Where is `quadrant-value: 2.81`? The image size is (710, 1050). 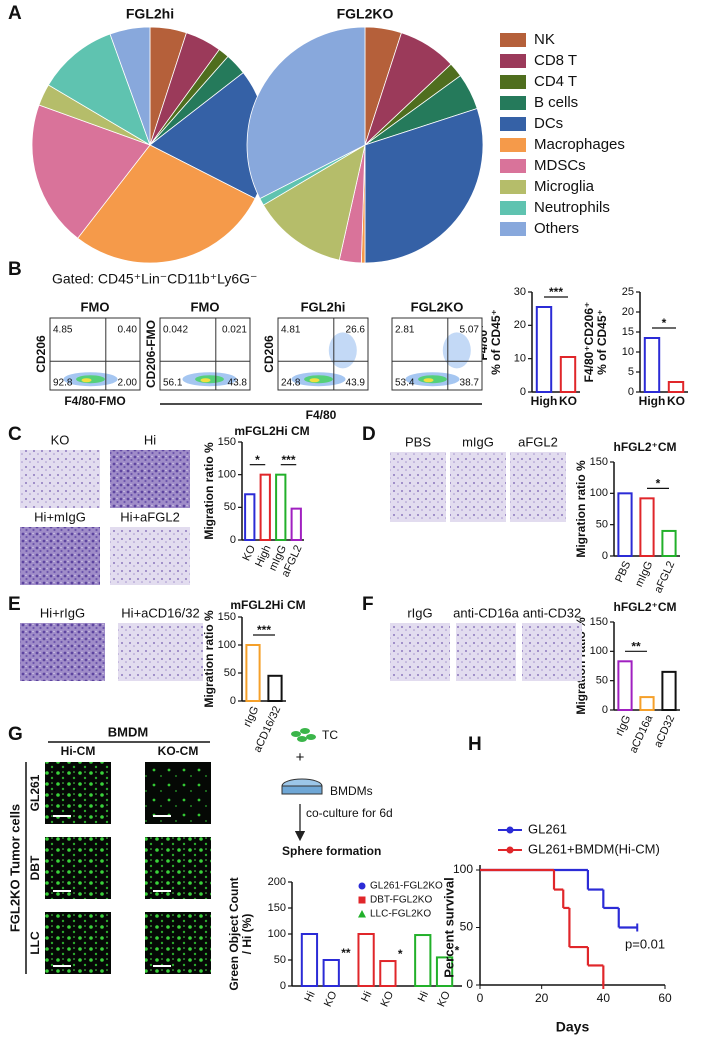
quadrant-value: 2.81 is located at coordinates (405, 330).